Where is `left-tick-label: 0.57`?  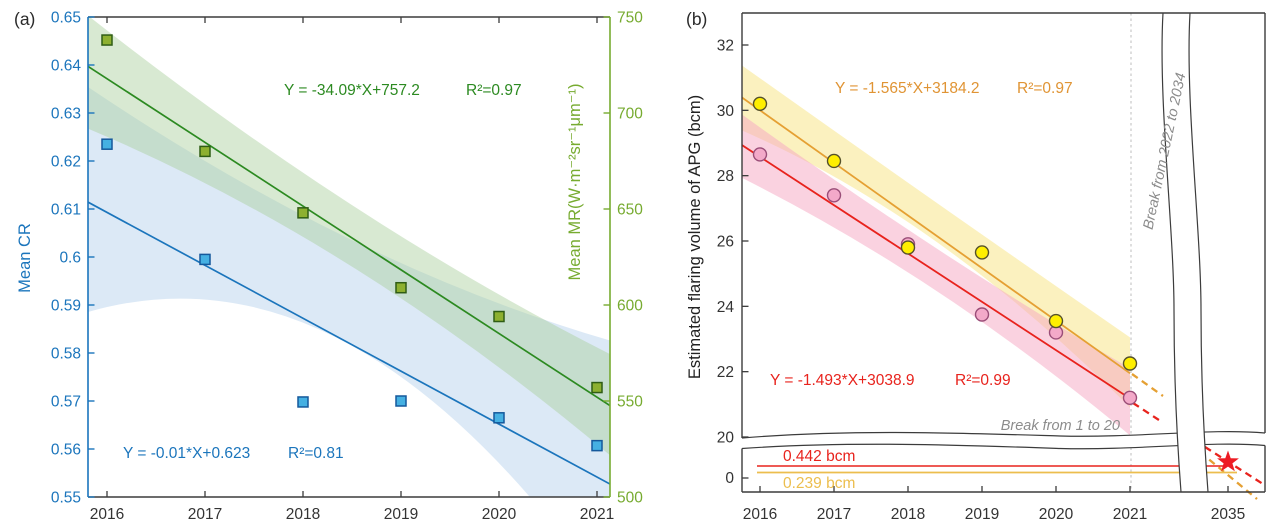
left-tick-label: 0.57 is located at coordinates (66, 402).